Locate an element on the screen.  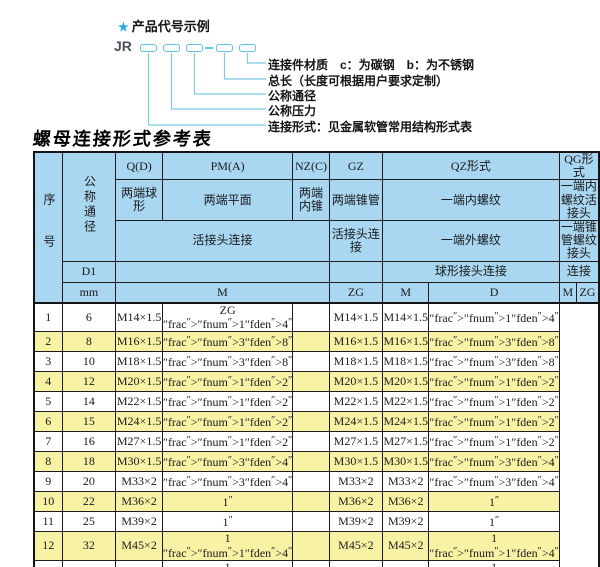
cell-dn: 16 is located at coordinates (89, 442).